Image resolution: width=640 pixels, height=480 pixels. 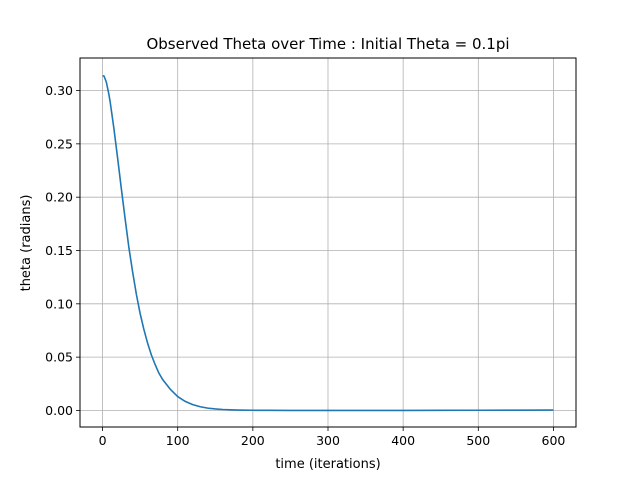 What do you see at coordinates (59, 143) in the screenshot?
I see `y-tick-label: 0.25` at bounding box center [59, 143].